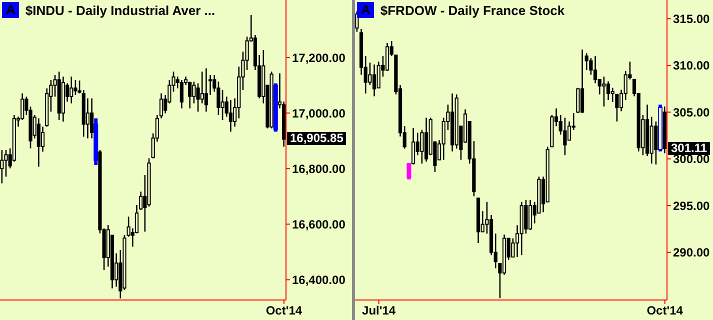 The image size is (713, 320). I want to click on text: 301.11, so click(689, 147).